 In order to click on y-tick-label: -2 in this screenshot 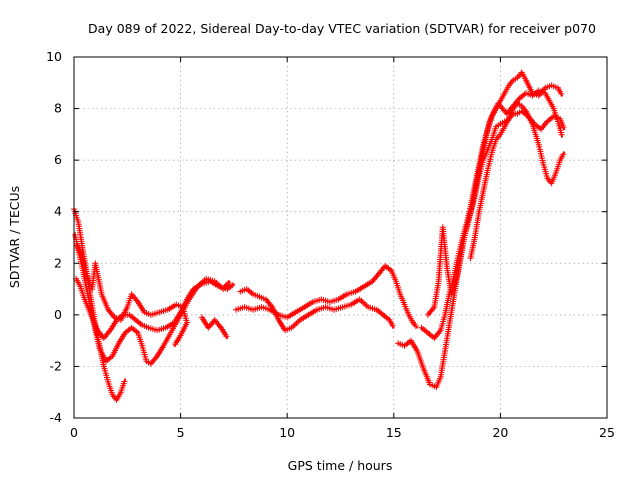, I will do `click(56, 365)`.